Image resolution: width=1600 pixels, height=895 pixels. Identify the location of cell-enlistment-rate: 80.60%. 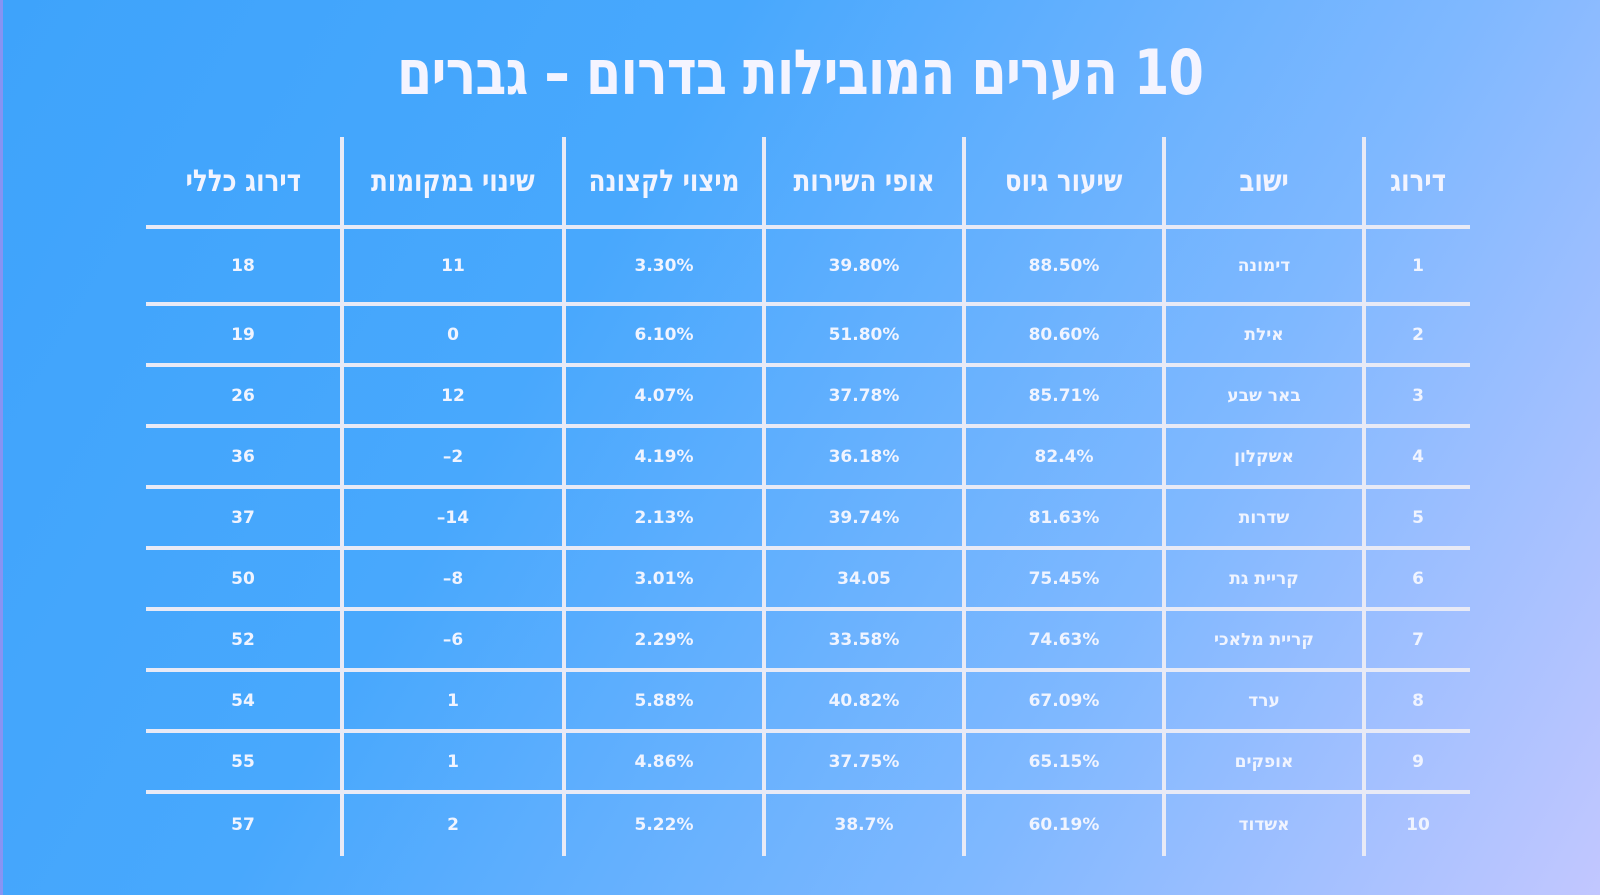
(1065, 335).